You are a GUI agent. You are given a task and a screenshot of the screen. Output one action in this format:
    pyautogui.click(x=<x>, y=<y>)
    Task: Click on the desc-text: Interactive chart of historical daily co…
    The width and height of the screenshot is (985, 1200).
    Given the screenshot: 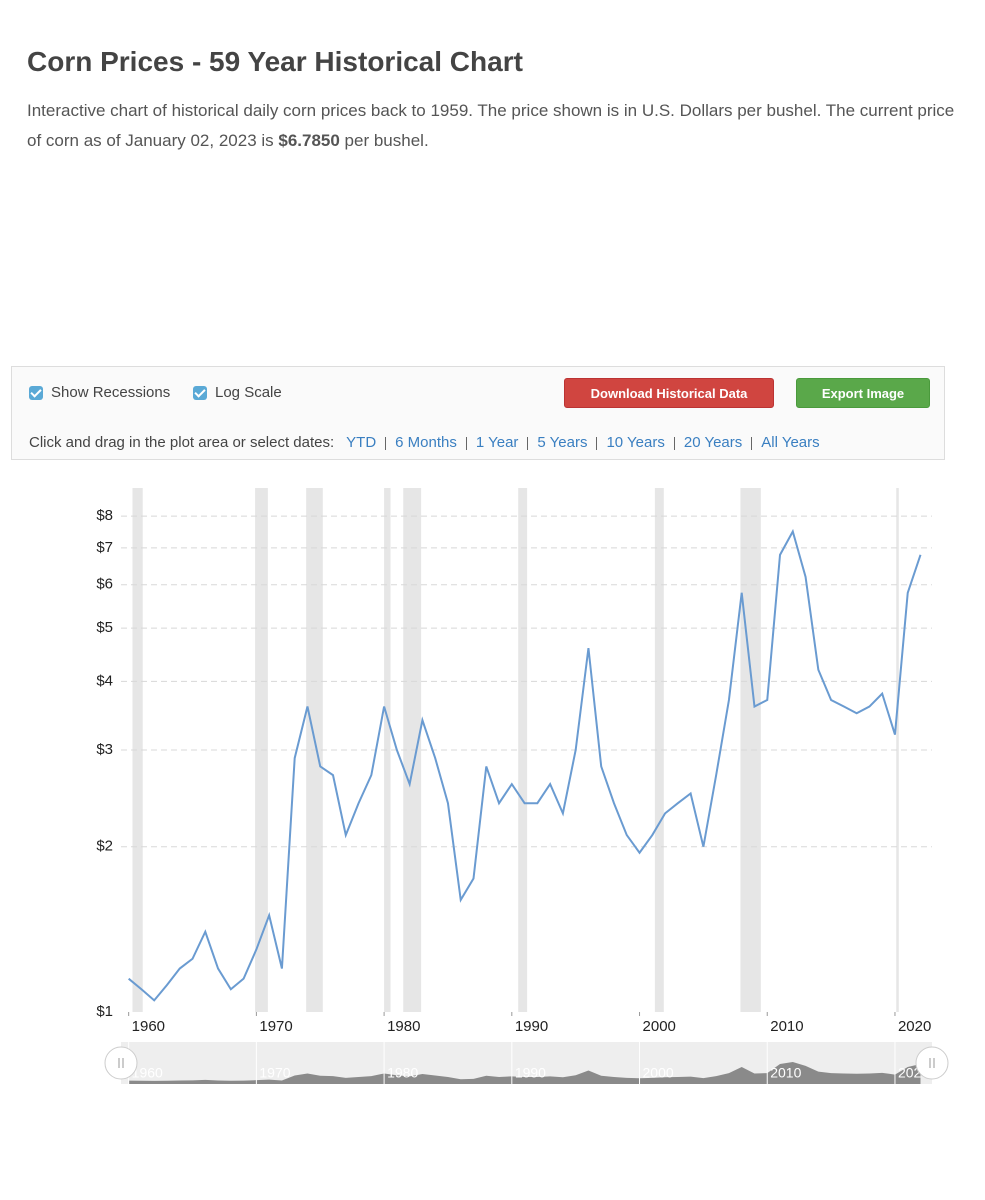 What is the action you would take?
    pyautogui.click(x=491, y=125)
    